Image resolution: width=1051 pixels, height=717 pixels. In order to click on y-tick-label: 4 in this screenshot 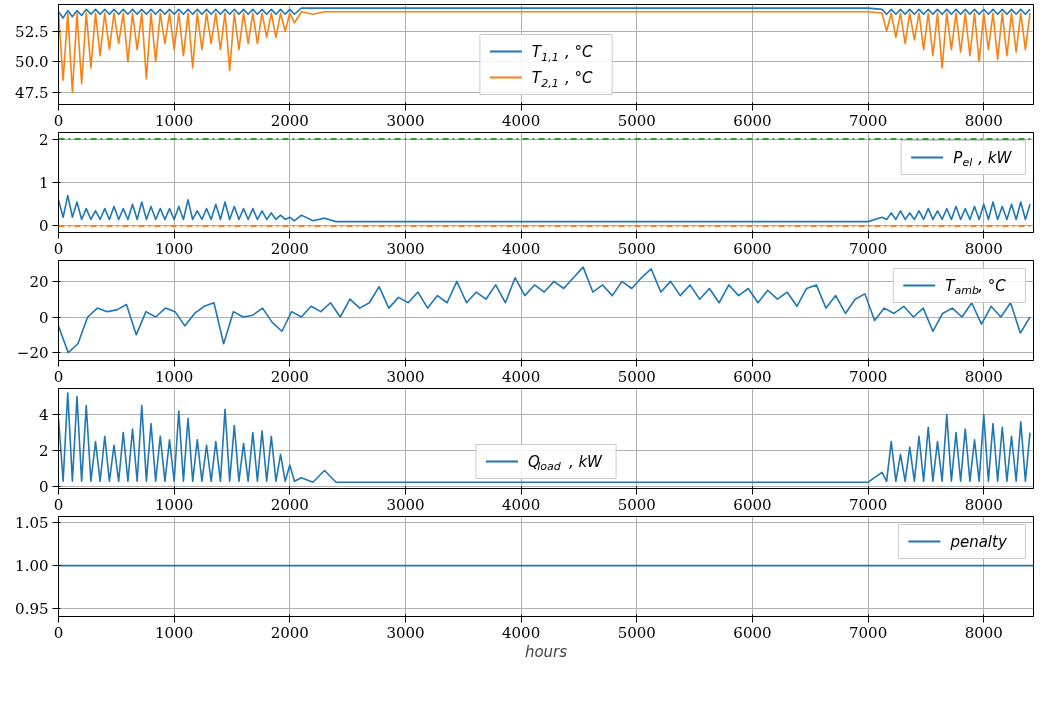, I will do `click(43, 415)`.